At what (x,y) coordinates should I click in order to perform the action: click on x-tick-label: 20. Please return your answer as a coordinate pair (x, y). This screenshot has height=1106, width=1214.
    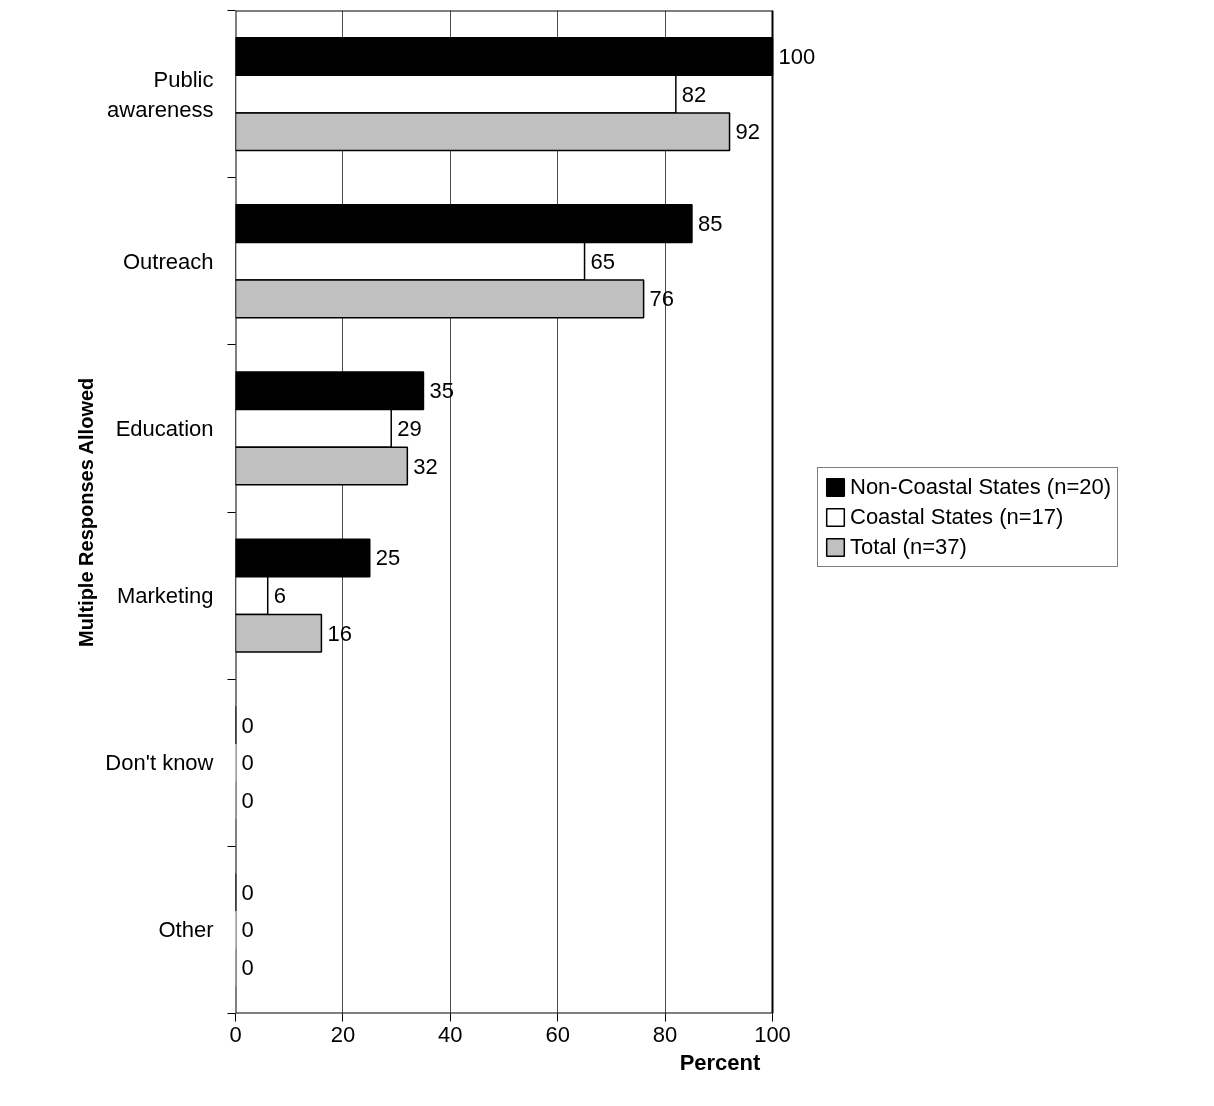
    Looking at the image, I should click on (343, 1034).